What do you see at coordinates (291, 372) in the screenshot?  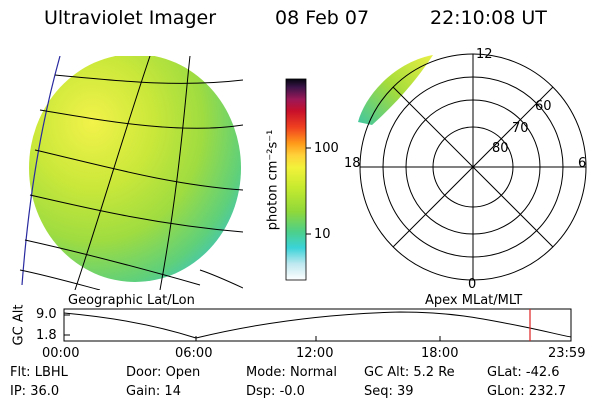 I see `info-mode: Mode: Normal` at bounding box center [291, 372].